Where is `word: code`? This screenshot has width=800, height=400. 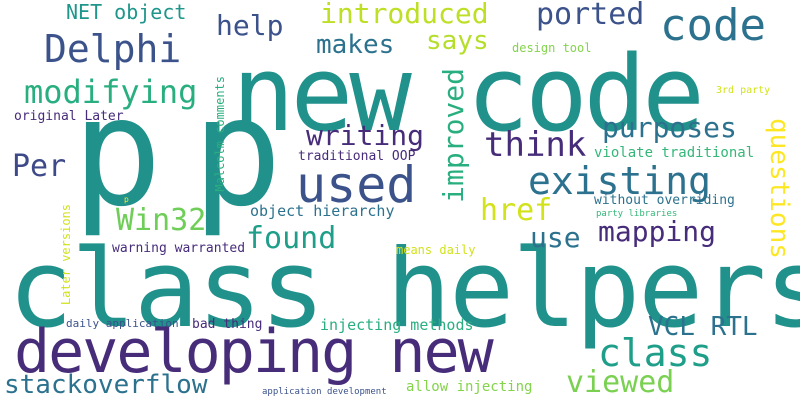 word: code is located at coordinates (713, 25).